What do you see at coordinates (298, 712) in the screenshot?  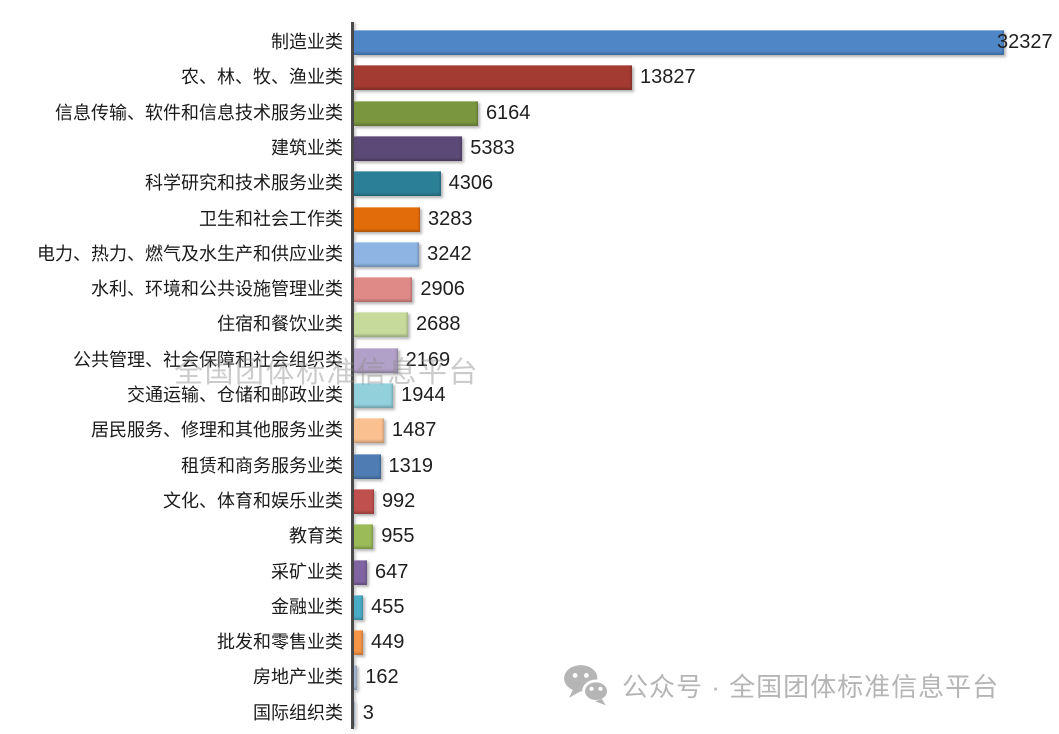 I see `category-label: 国际组织类` at bounding box center [298, 712].